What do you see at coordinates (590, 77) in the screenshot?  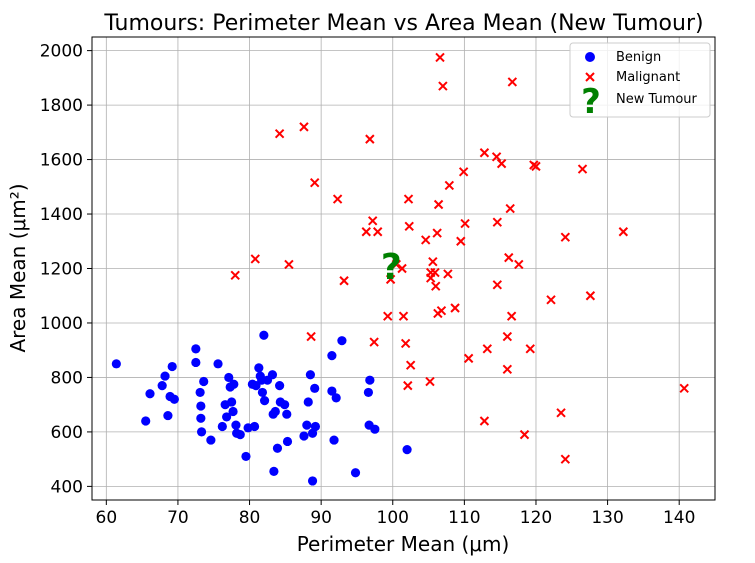 I see `legend-malignant-marker` at bounding box center [590, 77].